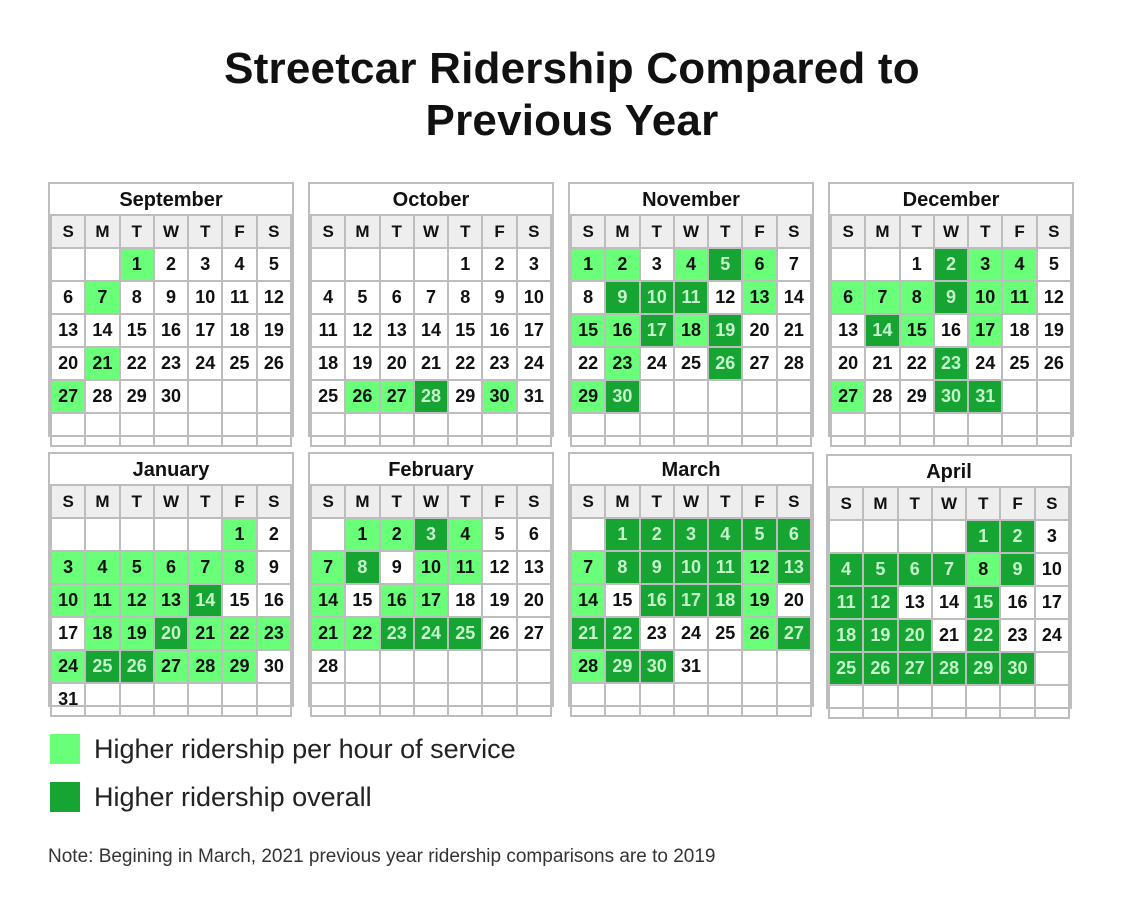 Image resolution: width=1144 pixels, height=908 pixels. Describe the element at coordinates (622, 231) in the screenshot. I see `weekday-header: M` at that location.